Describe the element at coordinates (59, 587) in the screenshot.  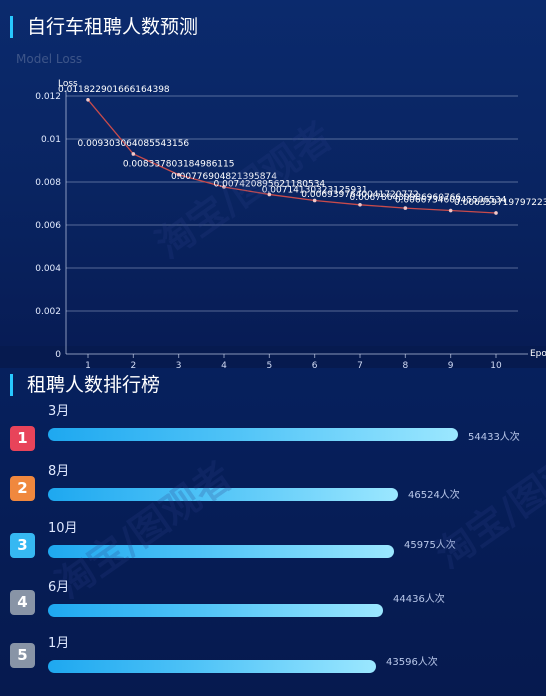
I see `rank-month-label: 6月` at that location.